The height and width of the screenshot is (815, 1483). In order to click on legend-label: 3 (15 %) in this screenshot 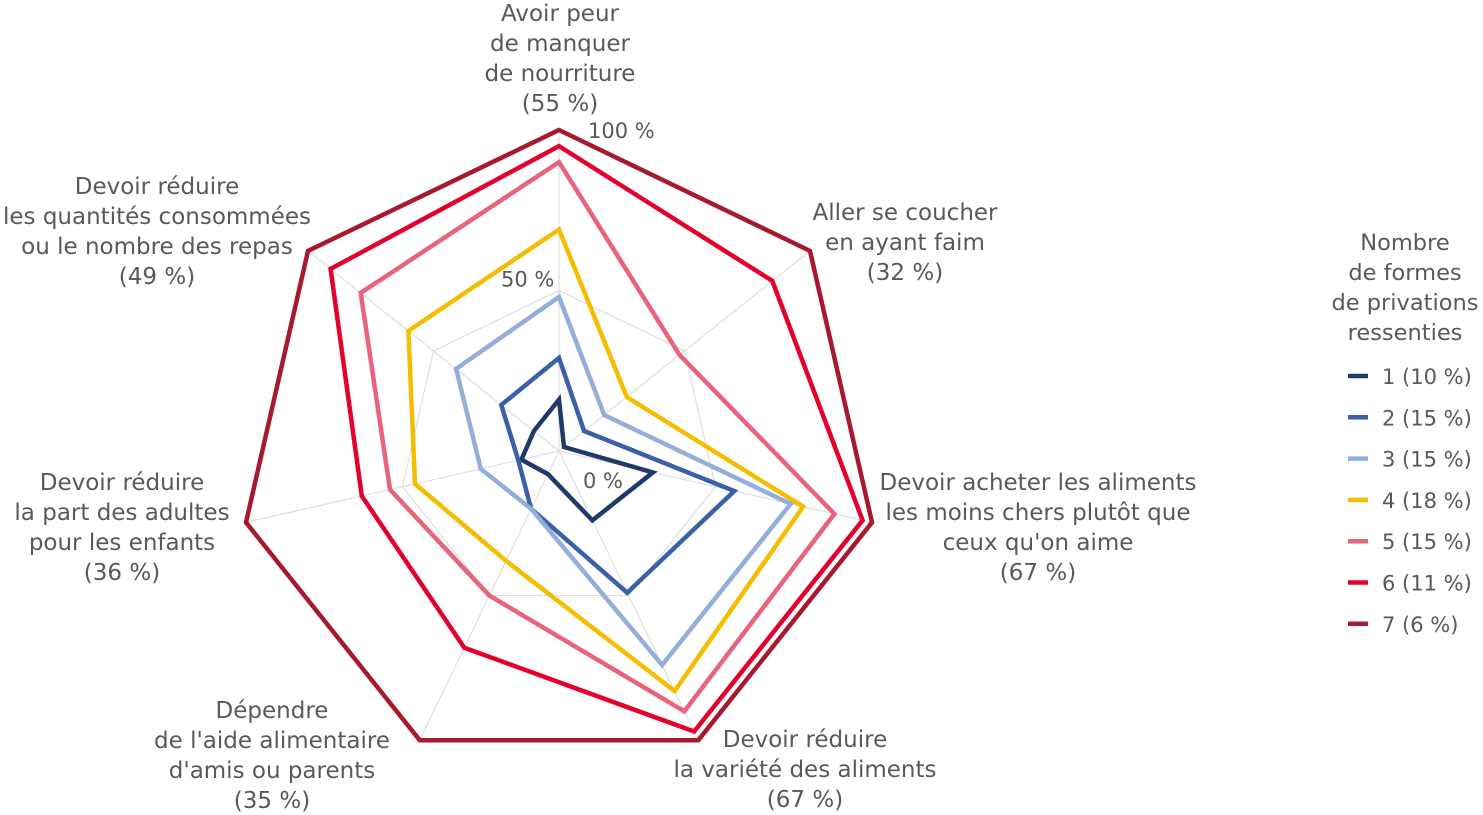, I will do `click(1427, 460)`.